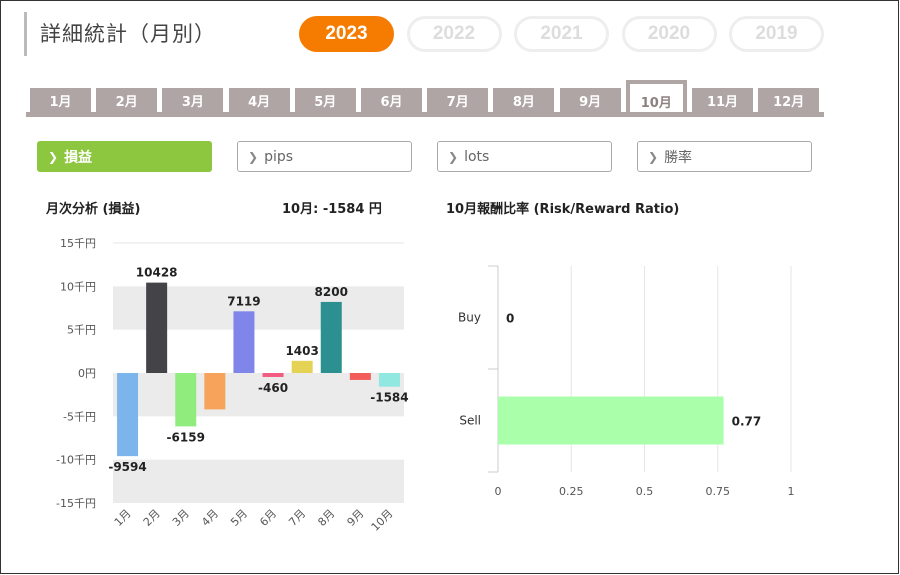 This screenshot has height=575, width=900. Describe the element at coordinates (454, 34) in the screenshot. I see `year-pill-2022: 2022` at that location.